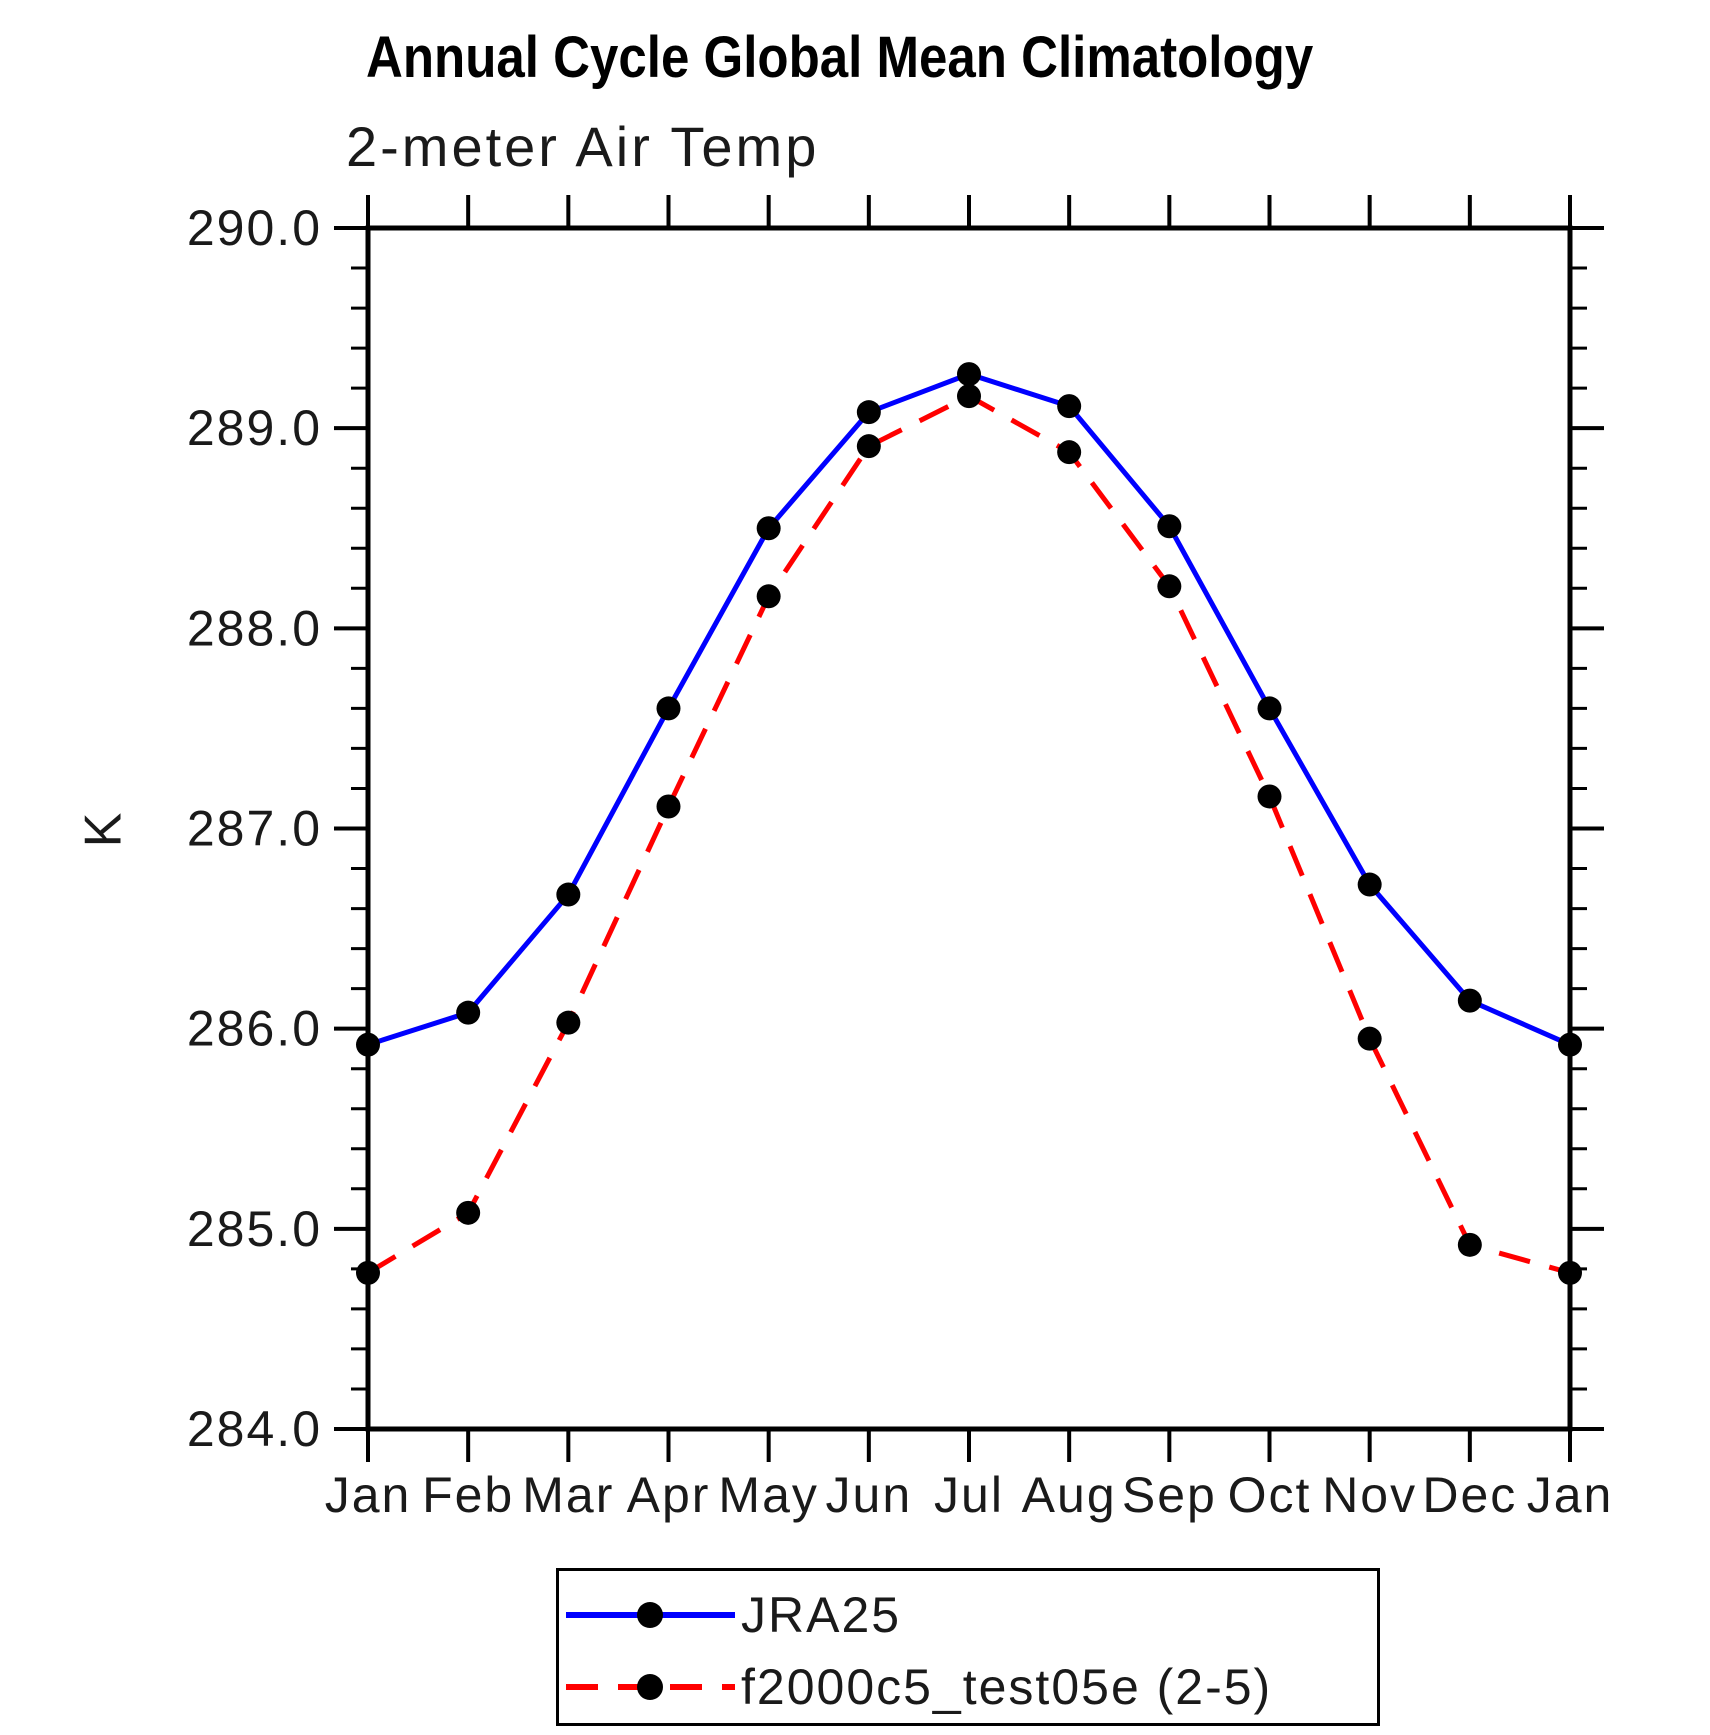 Image resolution: width=1710 pixels, height=1735 pixels. What do you see at coordinates (768, 1495) in the screenshot?
I see `x-tick-label: May` at bounding box center [768, 1495].